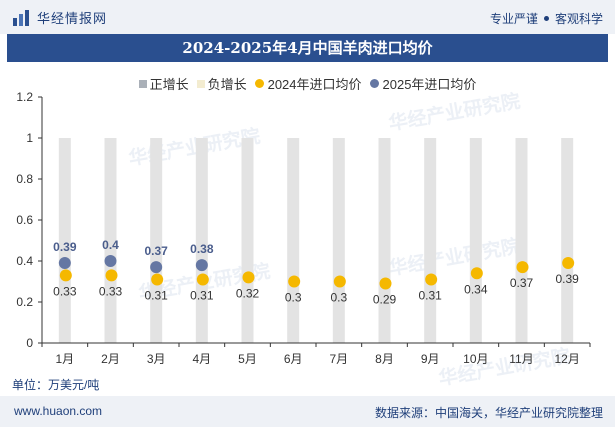 The height and width of the screenshot is (427, 615). Describe the element at coordinates (24, 261) in the screenshot. I see `y-tick-label: 0.4` at that location.